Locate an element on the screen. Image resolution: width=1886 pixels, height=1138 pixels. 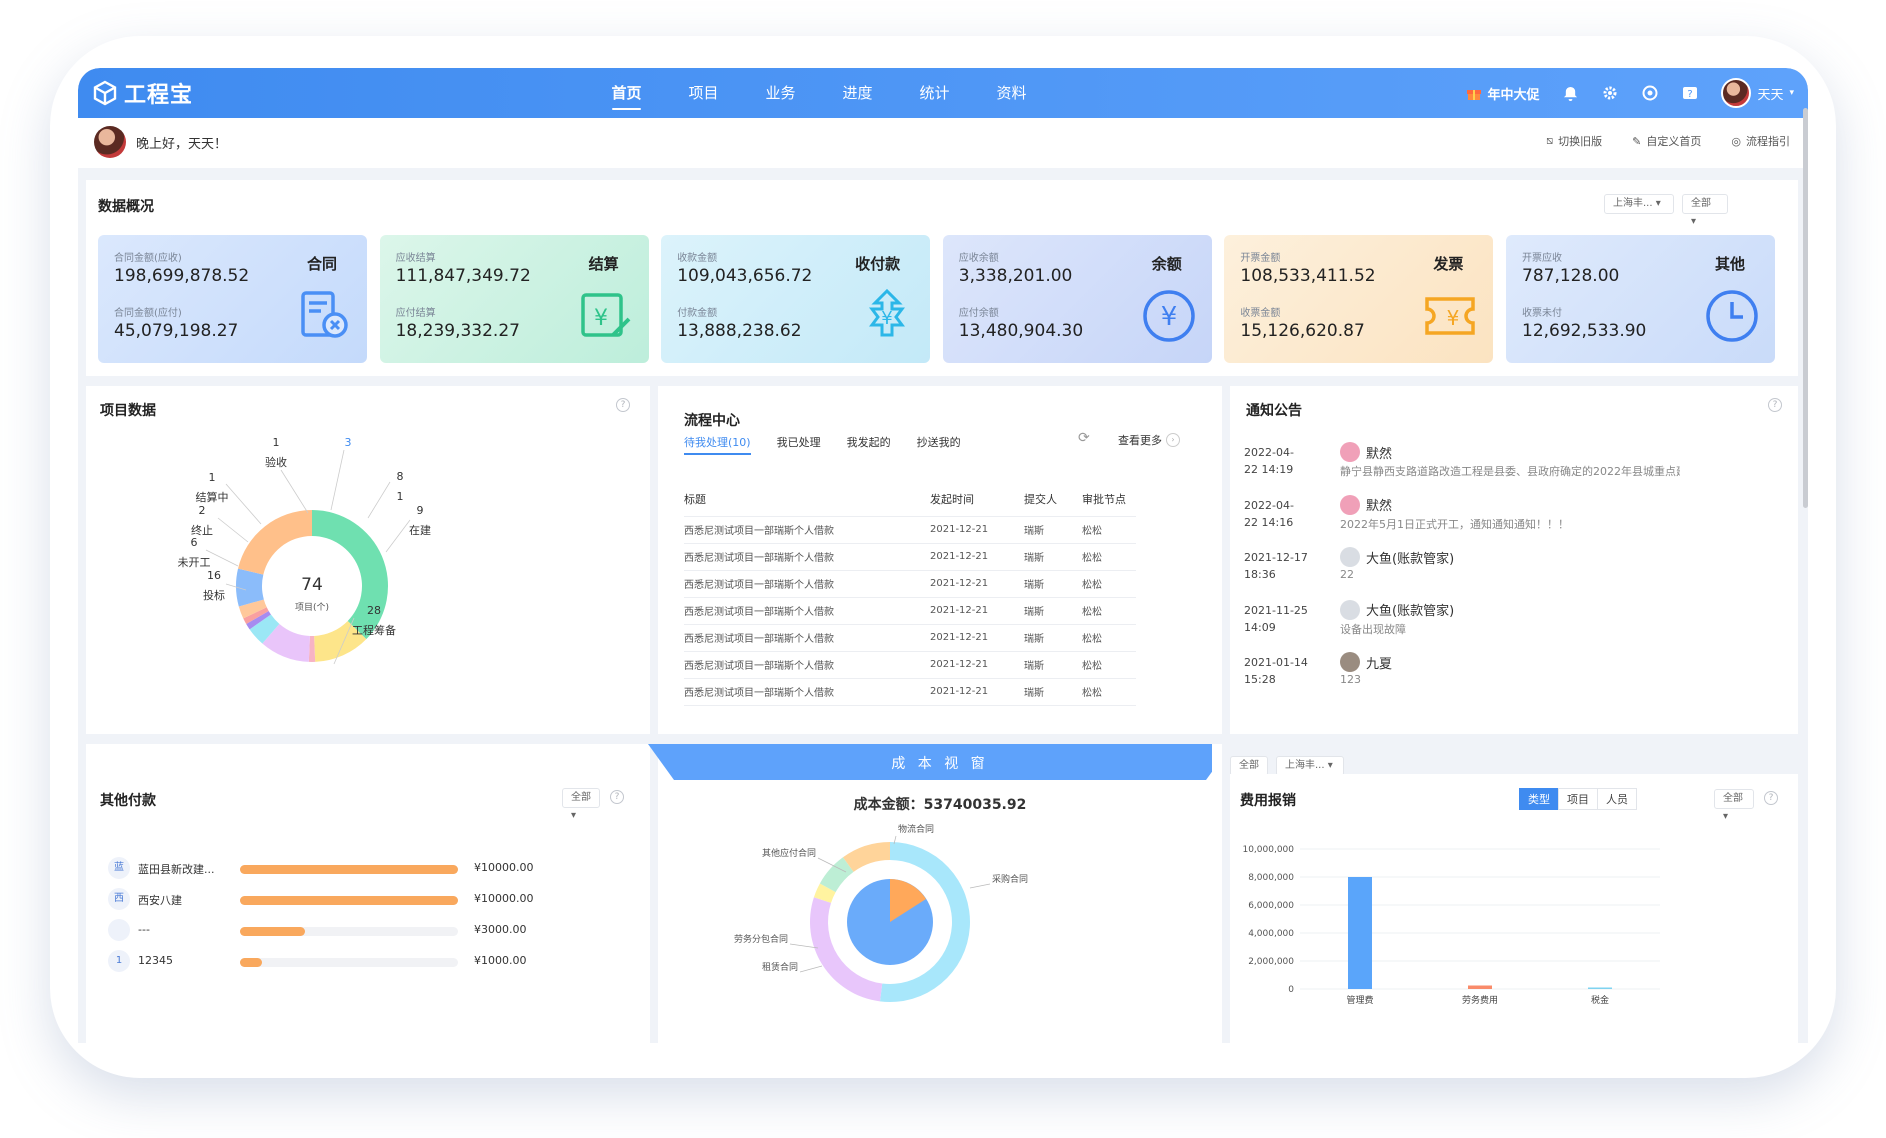
cost-scope-select: 全部 ▾ is located at coordinates (1249, 772).